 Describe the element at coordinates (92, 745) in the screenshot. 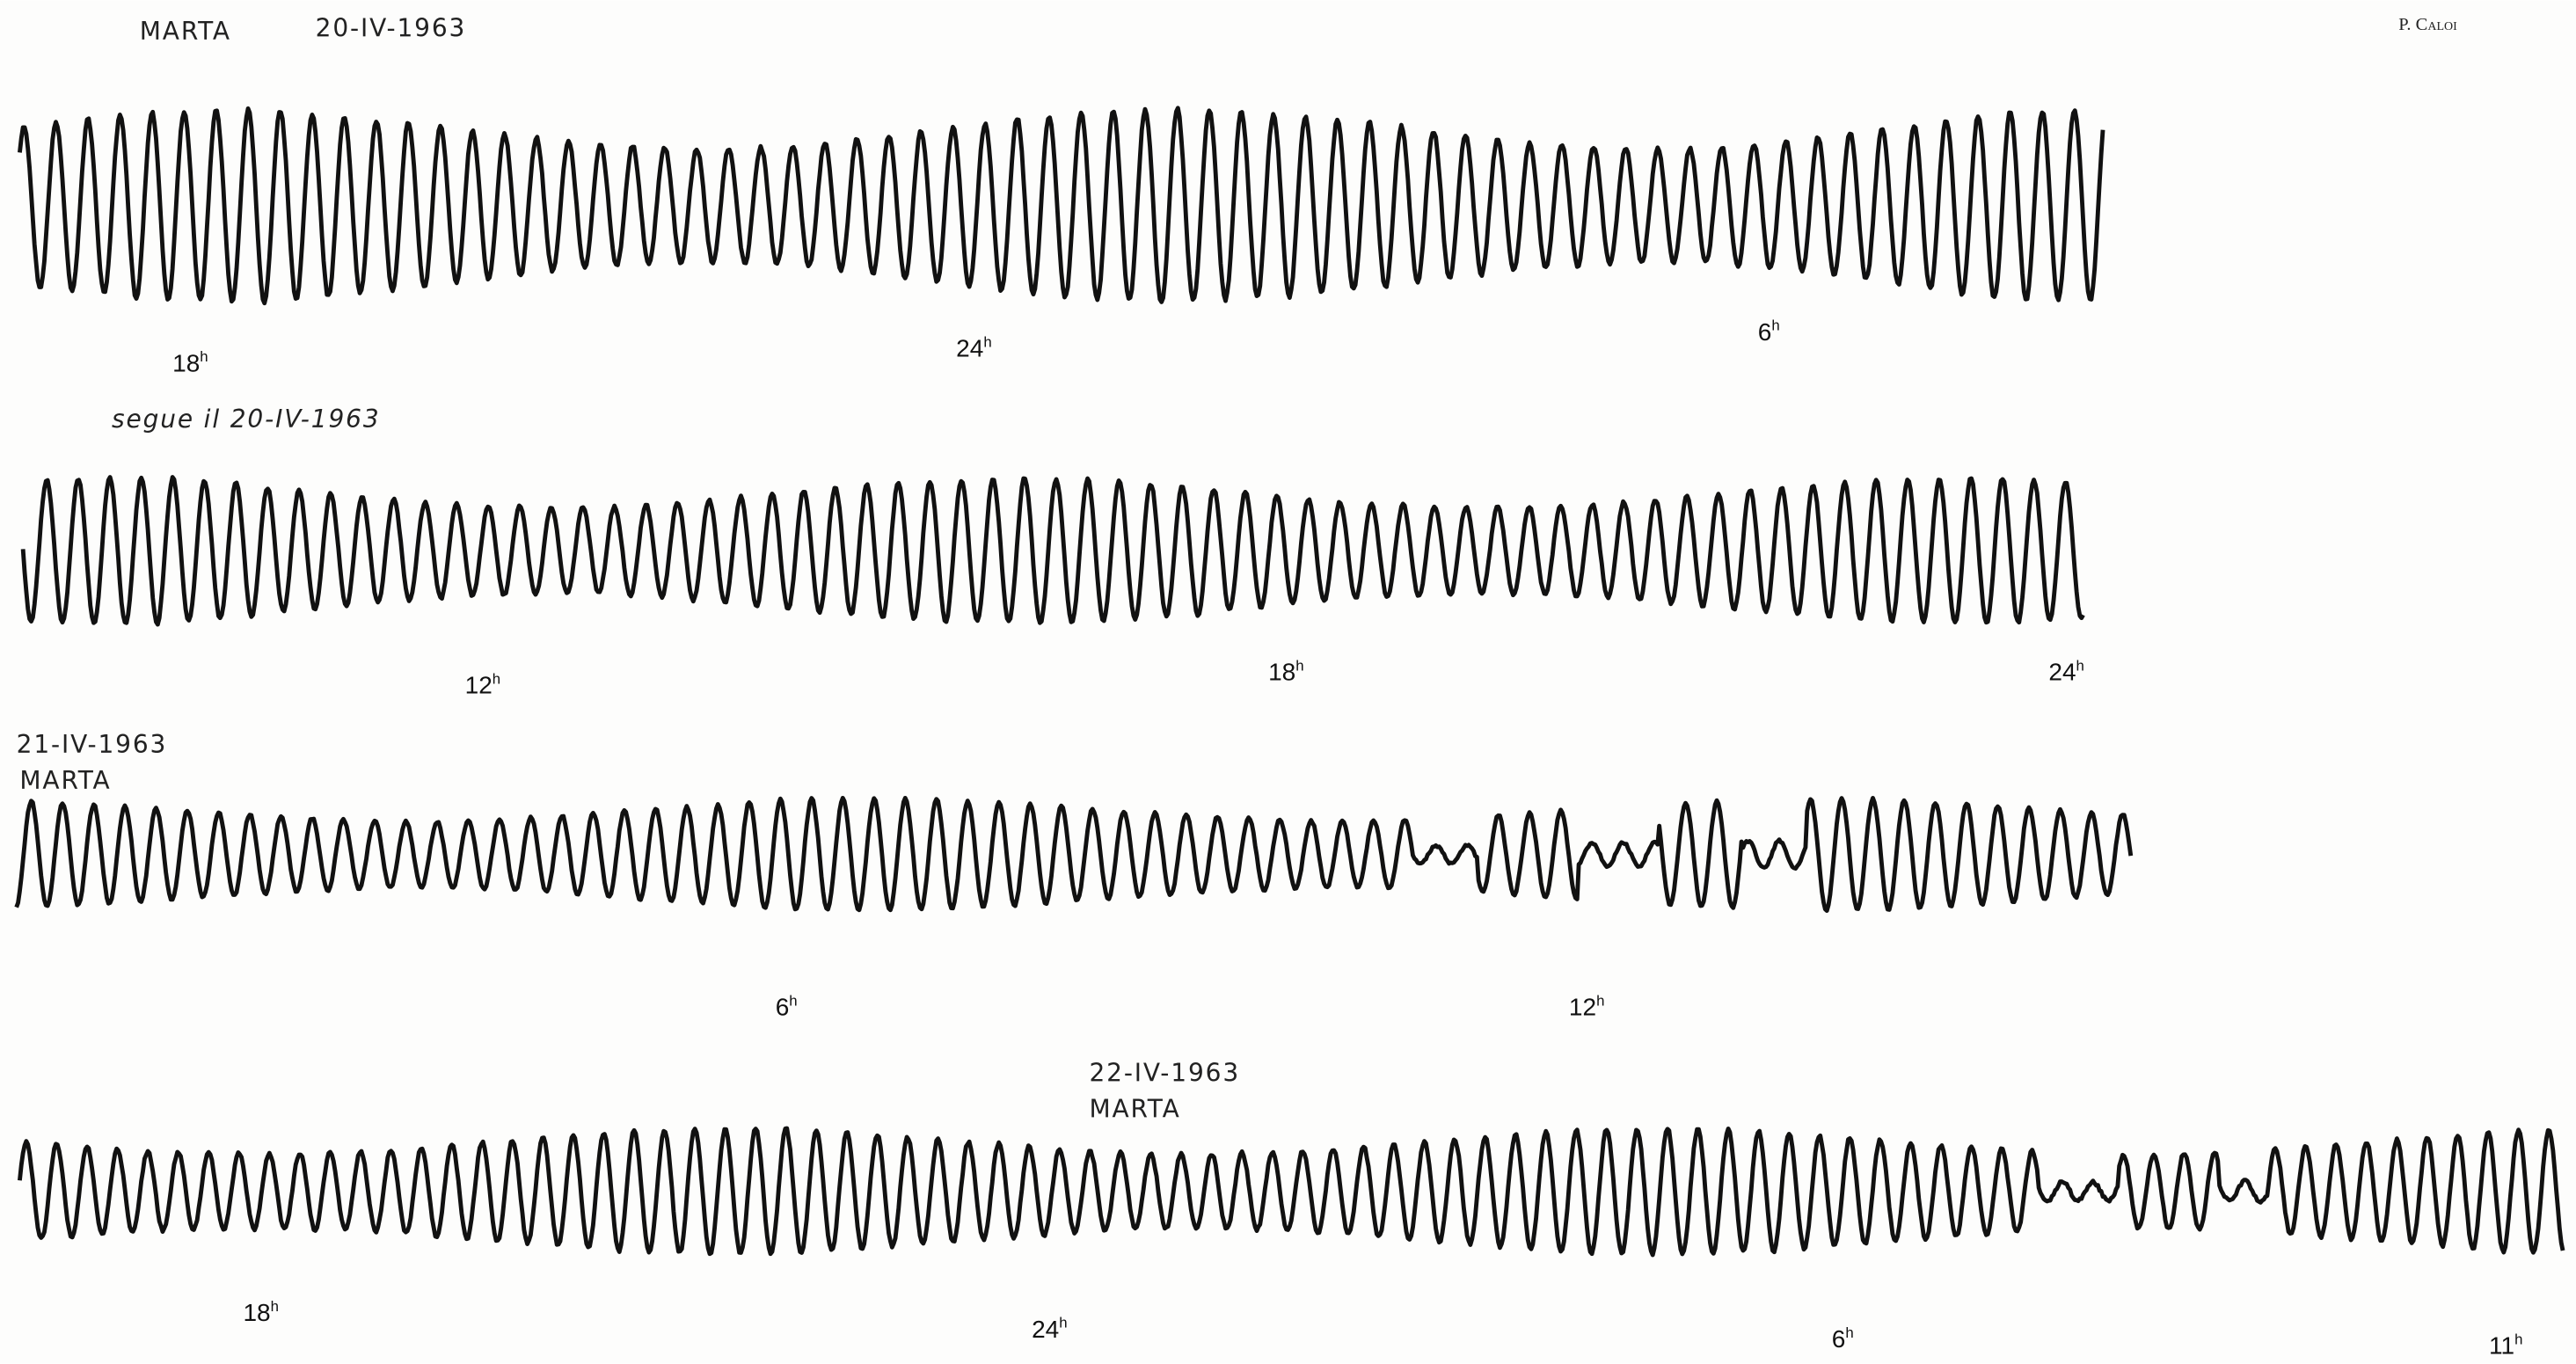

I see `date: 21-IV-1963` at that location.